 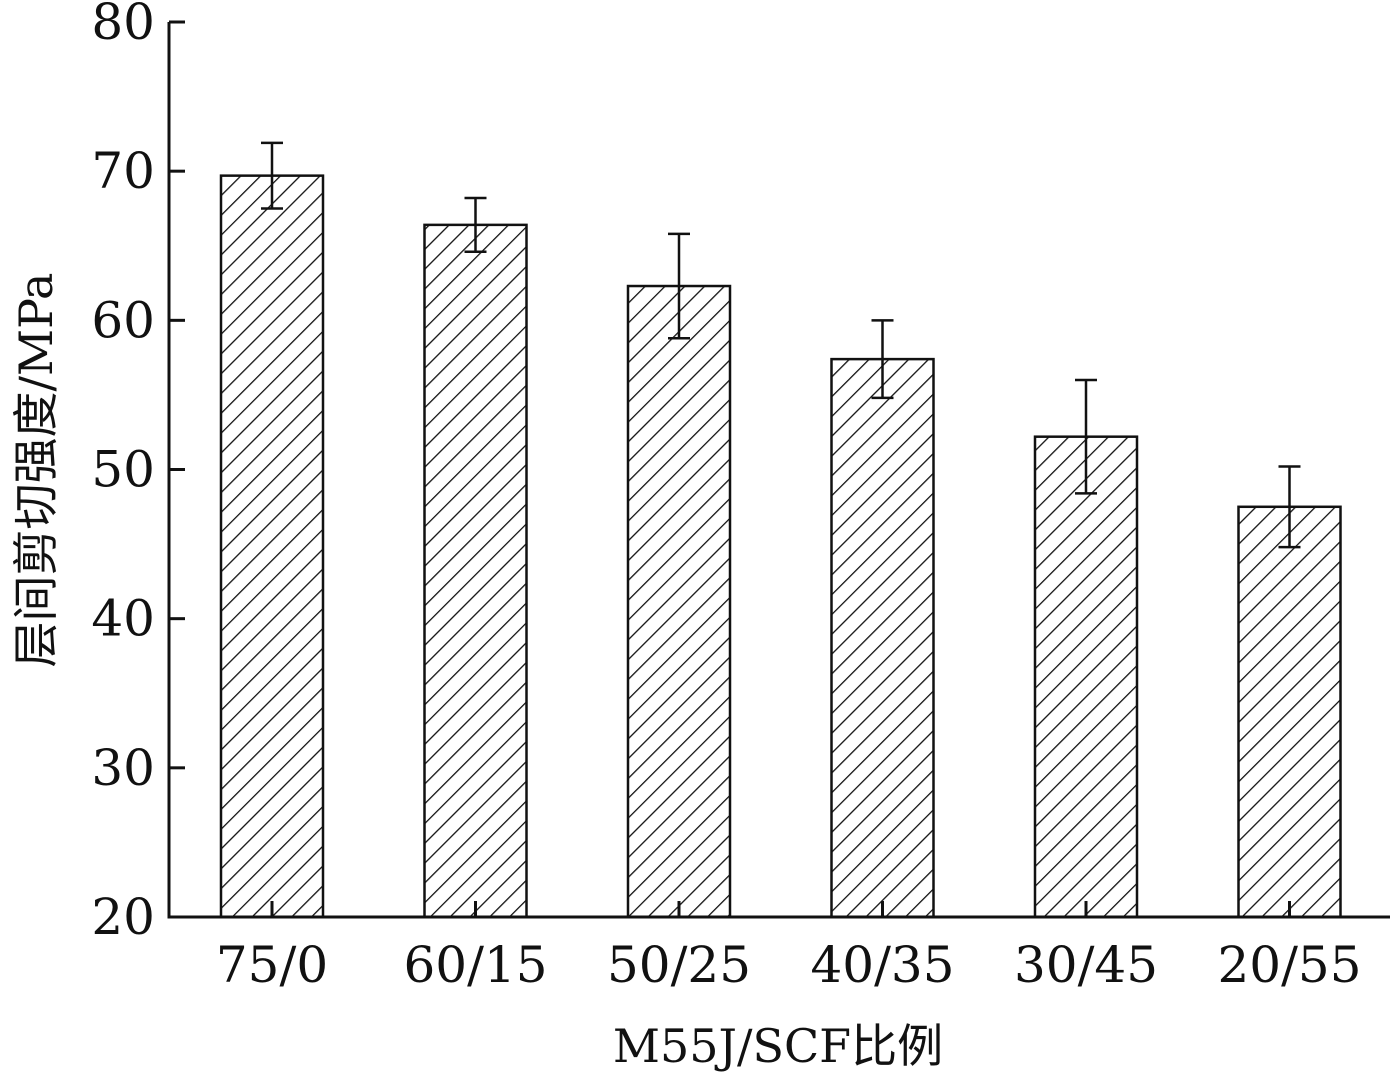 What do you see at coordinates (1289, 965) in the screenshot?
I see `x-tick-label: 20/55` at bounding box center [1289, 965].